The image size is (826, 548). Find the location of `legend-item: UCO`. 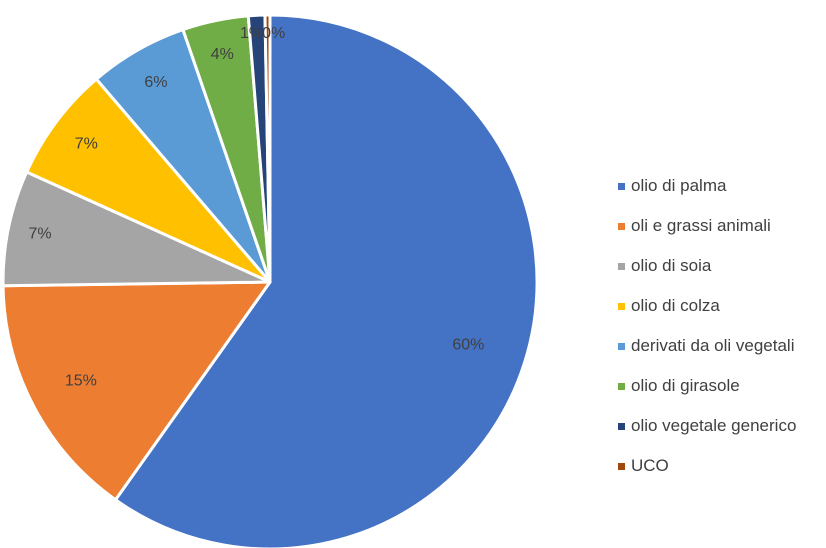

legend-item: UCO is located at coordinates (707, 466).